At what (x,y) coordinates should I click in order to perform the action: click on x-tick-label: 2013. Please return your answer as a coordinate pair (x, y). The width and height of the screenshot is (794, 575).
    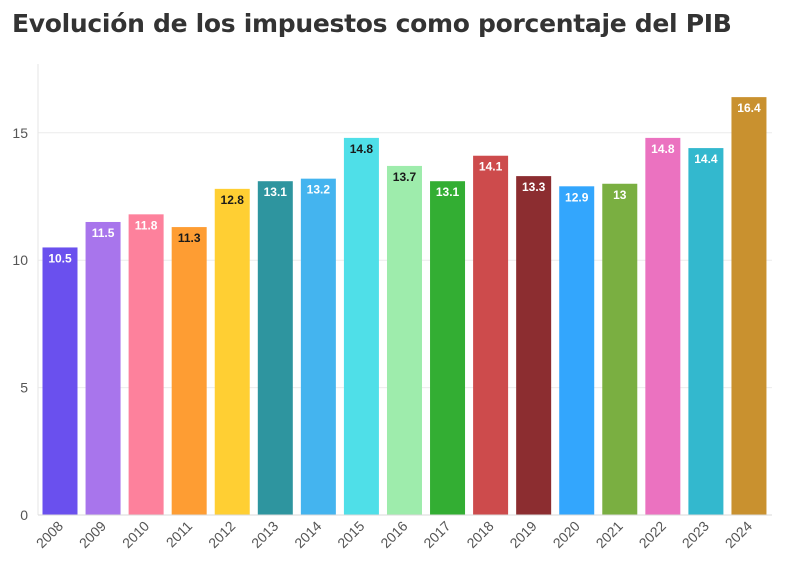
    Looking at the image, I should click on (264, 534).